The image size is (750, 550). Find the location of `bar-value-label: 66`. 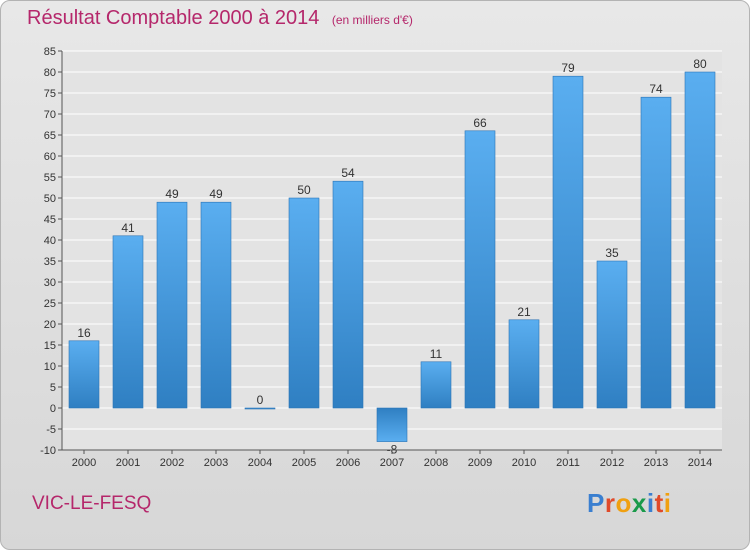

bar-value-label: 66 is located at coordinates (480, 123).